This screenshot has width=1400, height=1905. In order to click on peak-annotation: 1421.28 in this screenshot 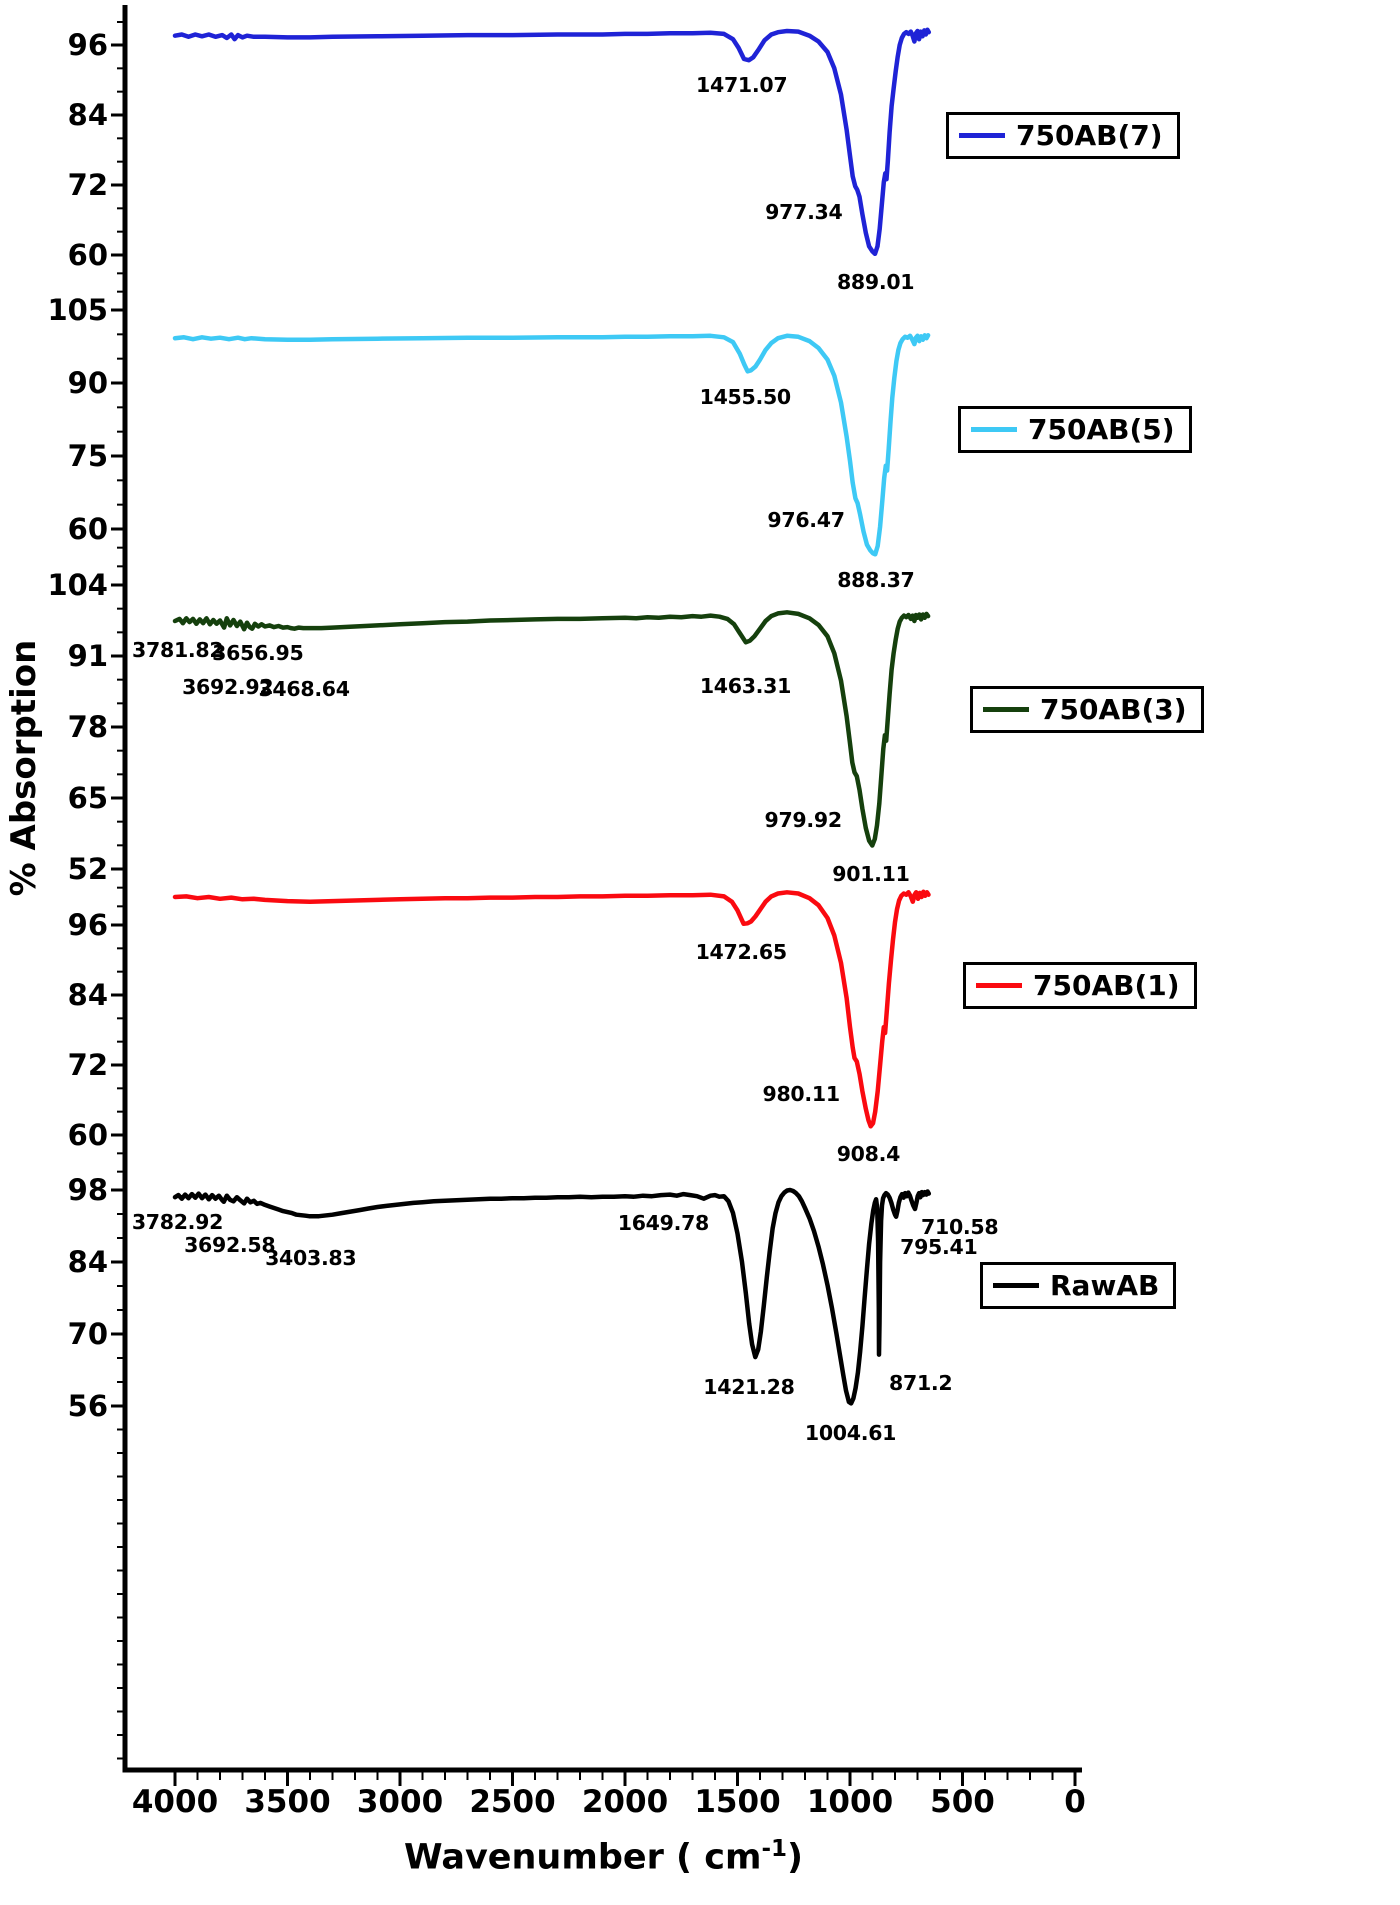, I will do `click(749, 1387)`.